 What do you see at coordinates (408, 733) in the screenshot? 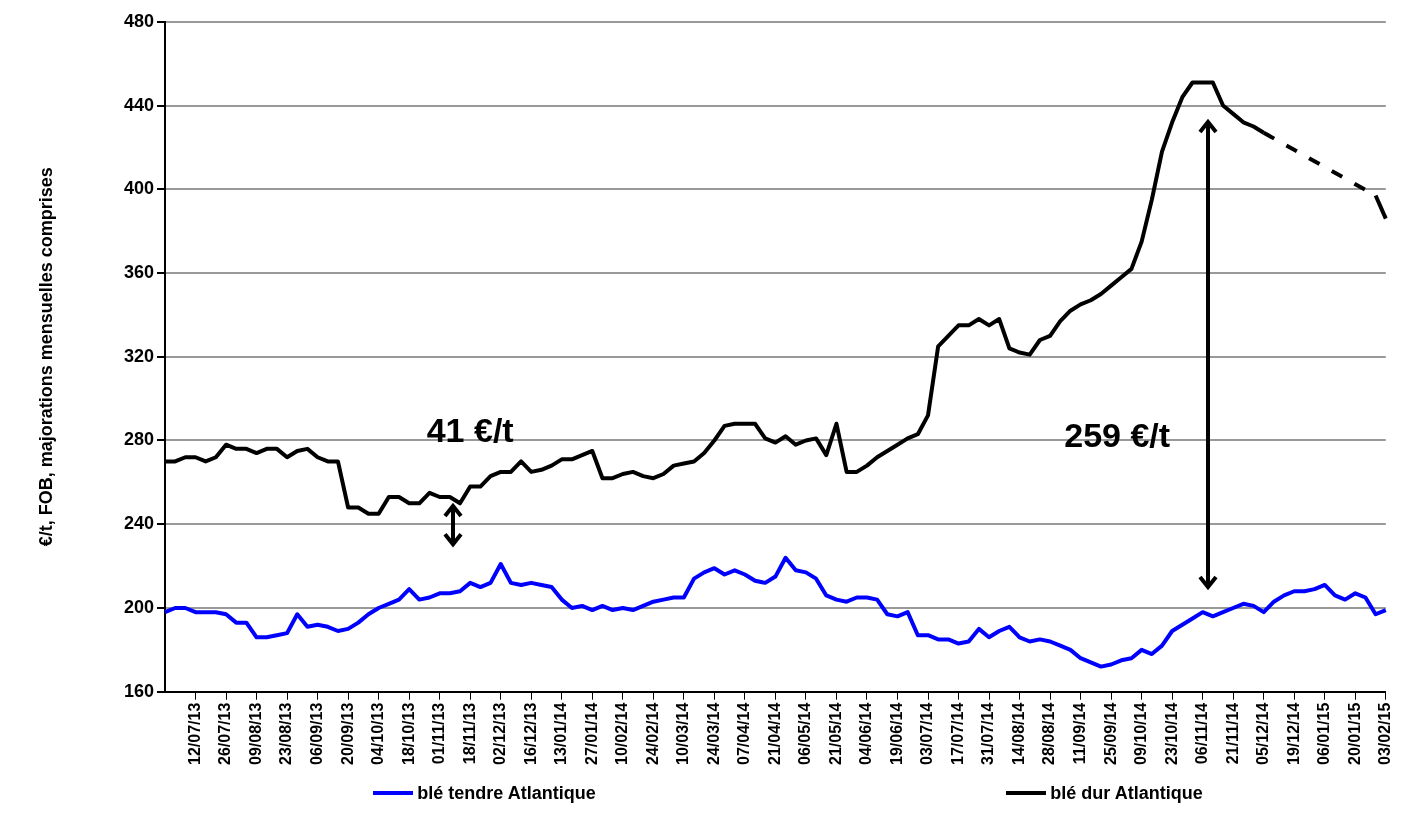
I see `x-tick-label: 18/10/13` at bounding box center [408, 733].